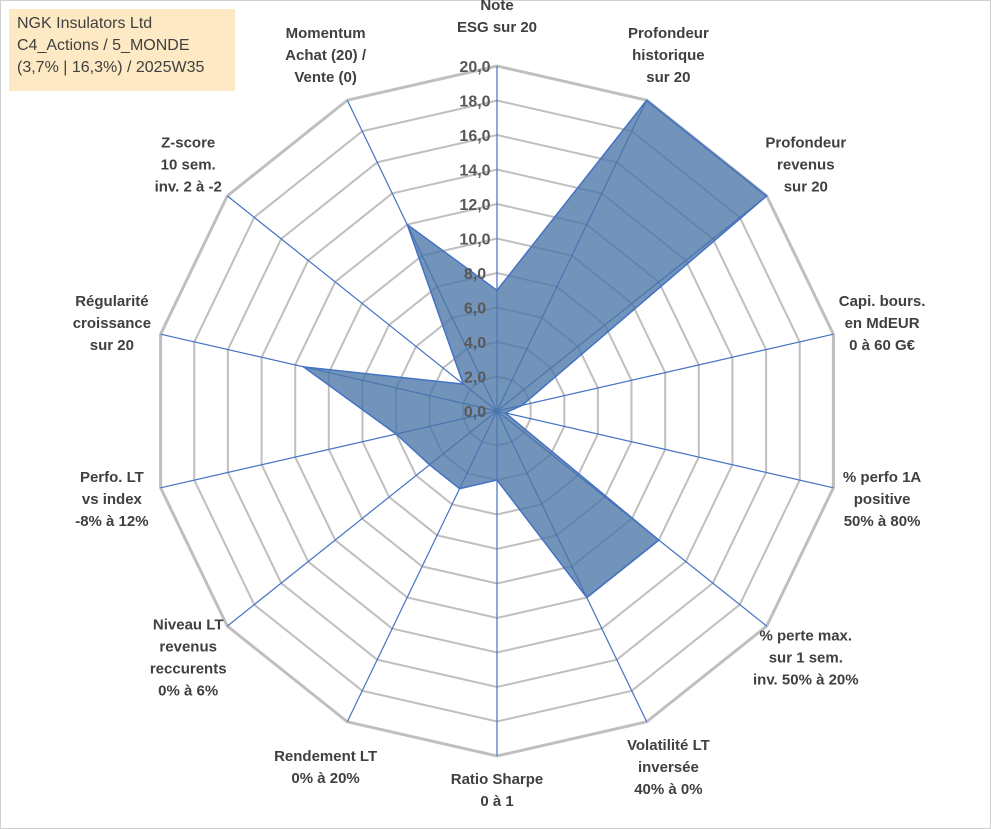 This screenshot has width=991, height=829. I want to click on axis-label-11-line-1: croissance, so click(112, 323).